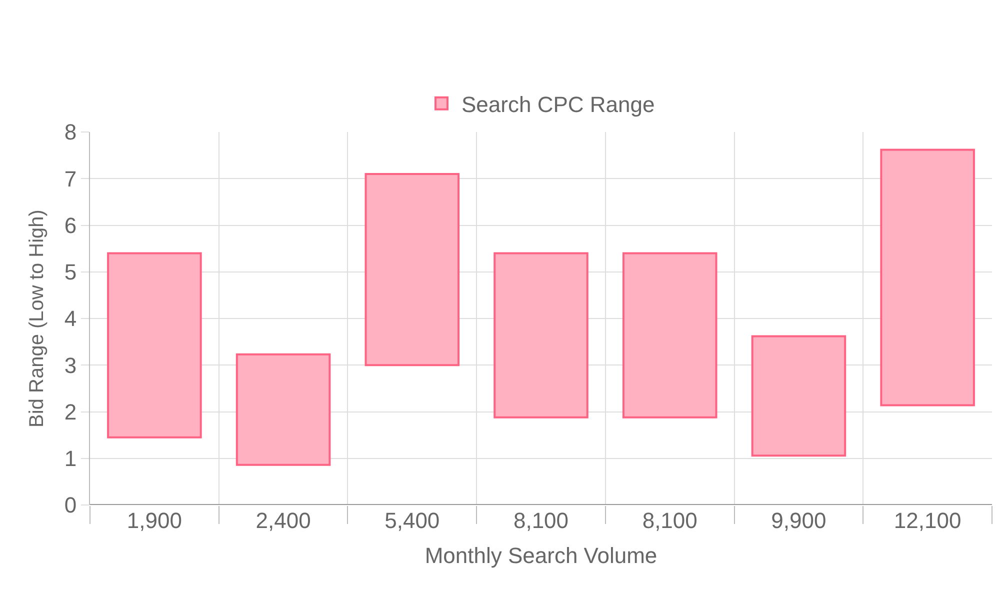  What do you see at coordinates (70, 319) in the screenshot?
I see `y-tick-label: 4` at bounding box center [70, 319].